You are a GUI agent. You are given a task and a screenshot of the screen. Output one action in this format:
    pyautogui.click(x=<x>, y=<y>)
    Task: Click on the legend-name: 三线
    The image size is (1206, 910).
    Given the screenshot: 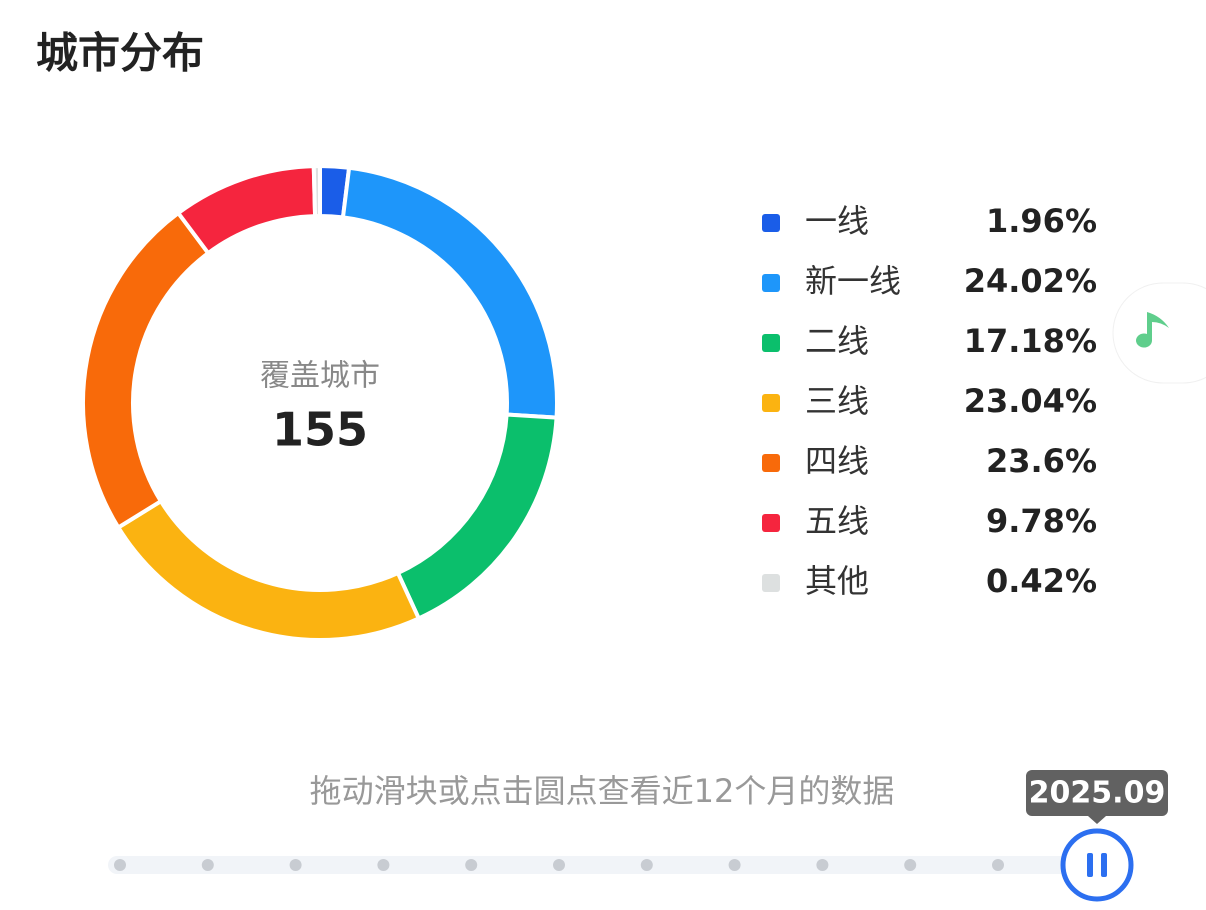 What is the action you would take?
    pyautogui.click(x=837, y=401)
    